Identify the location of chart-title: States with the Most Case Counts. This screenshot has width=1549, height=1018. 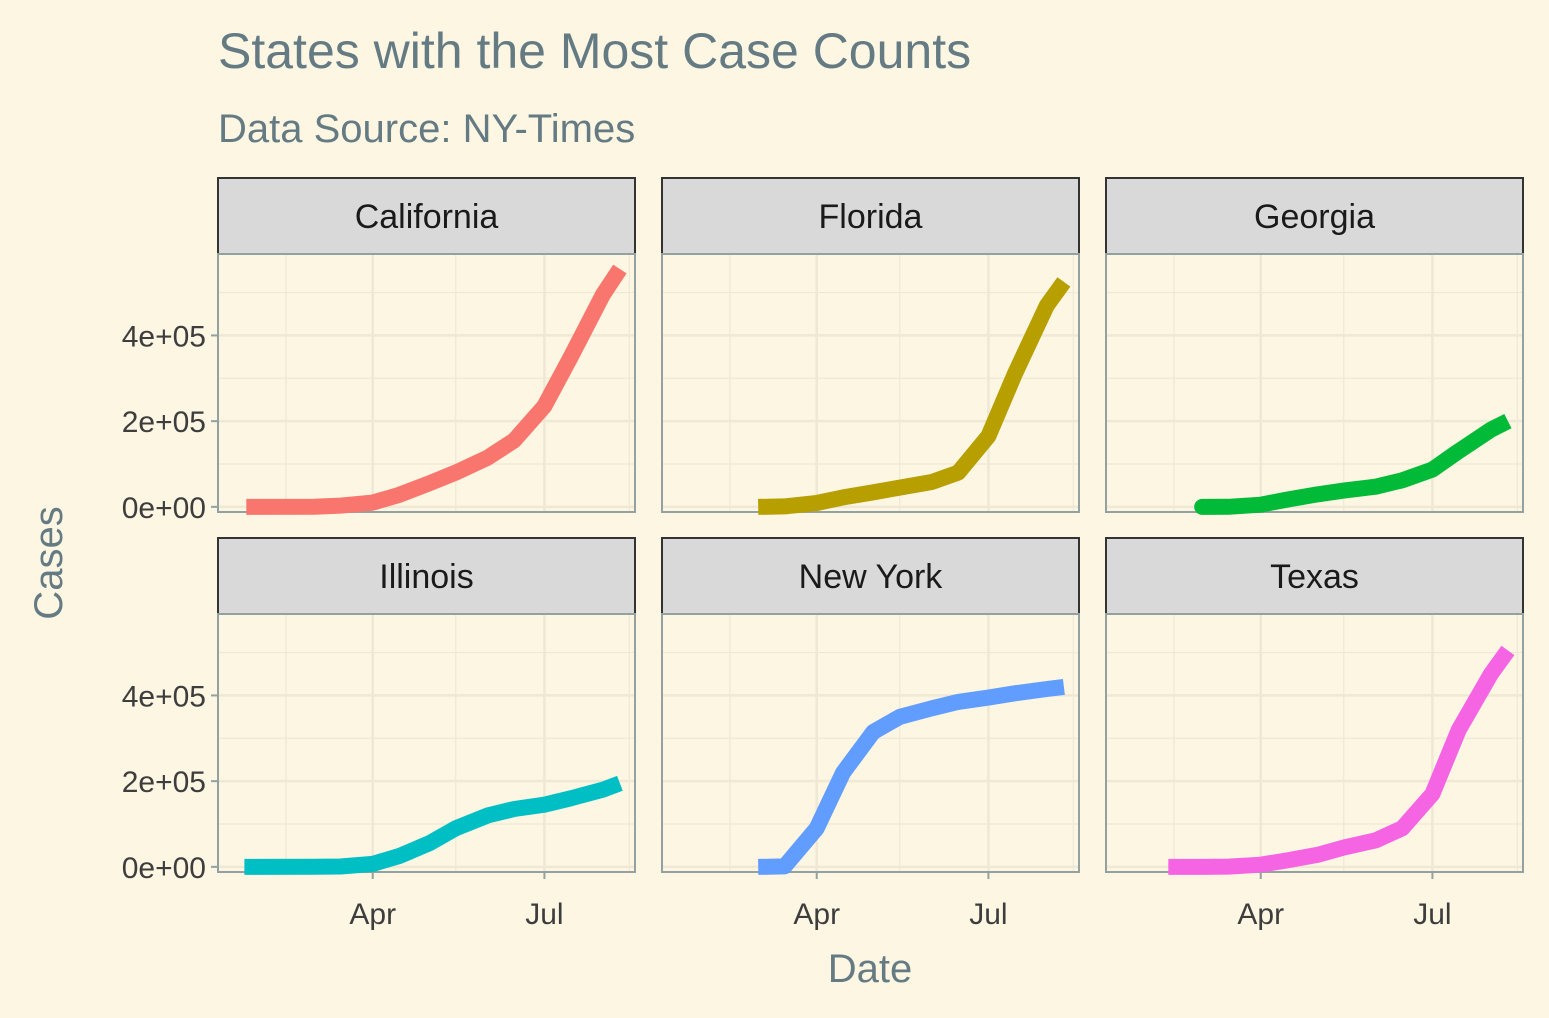
(594, 51).